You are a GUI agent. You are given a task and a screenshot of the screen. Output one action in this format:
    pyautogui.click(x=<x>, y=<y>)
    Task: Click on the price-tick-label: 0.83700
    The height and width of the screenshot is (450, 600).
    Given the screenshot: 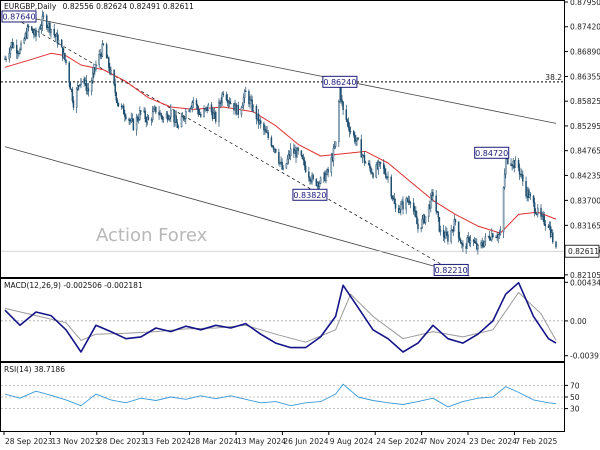 What is the action you would take?
    pyautogui.click(x=585, y=200)
    